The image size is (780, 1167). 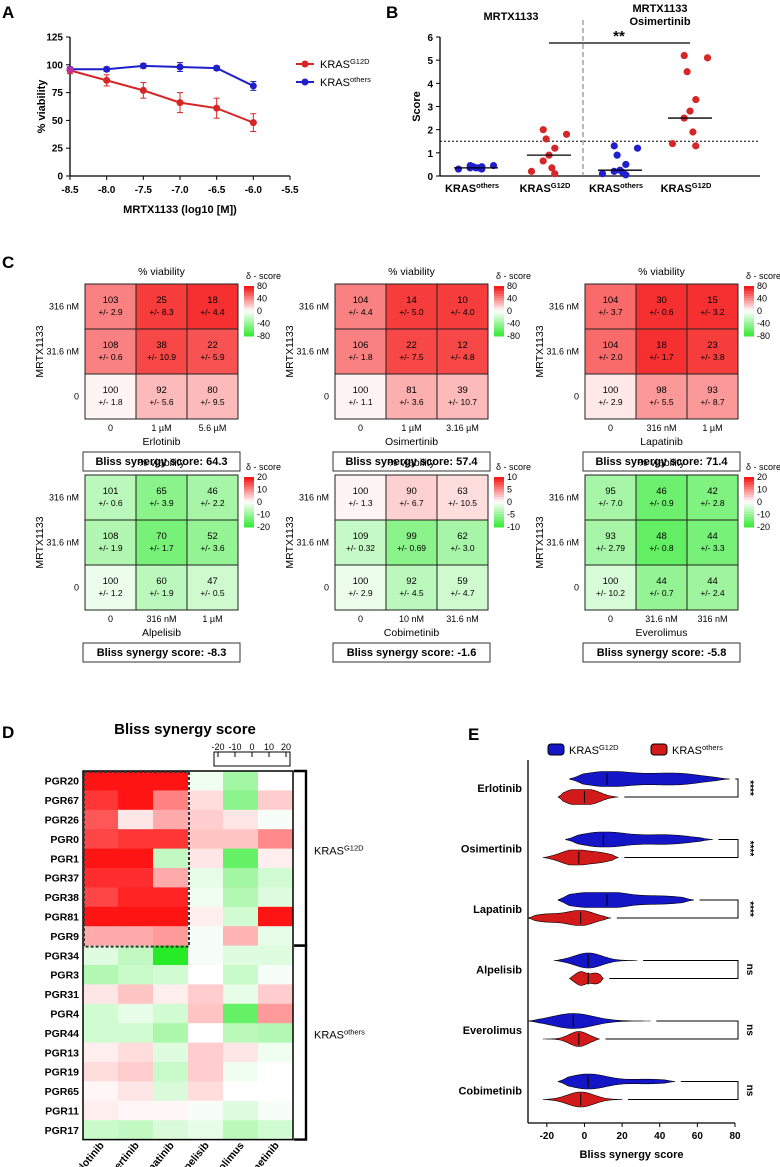 I want to click on matrix-title: % viability, so click(x=661, y=463).